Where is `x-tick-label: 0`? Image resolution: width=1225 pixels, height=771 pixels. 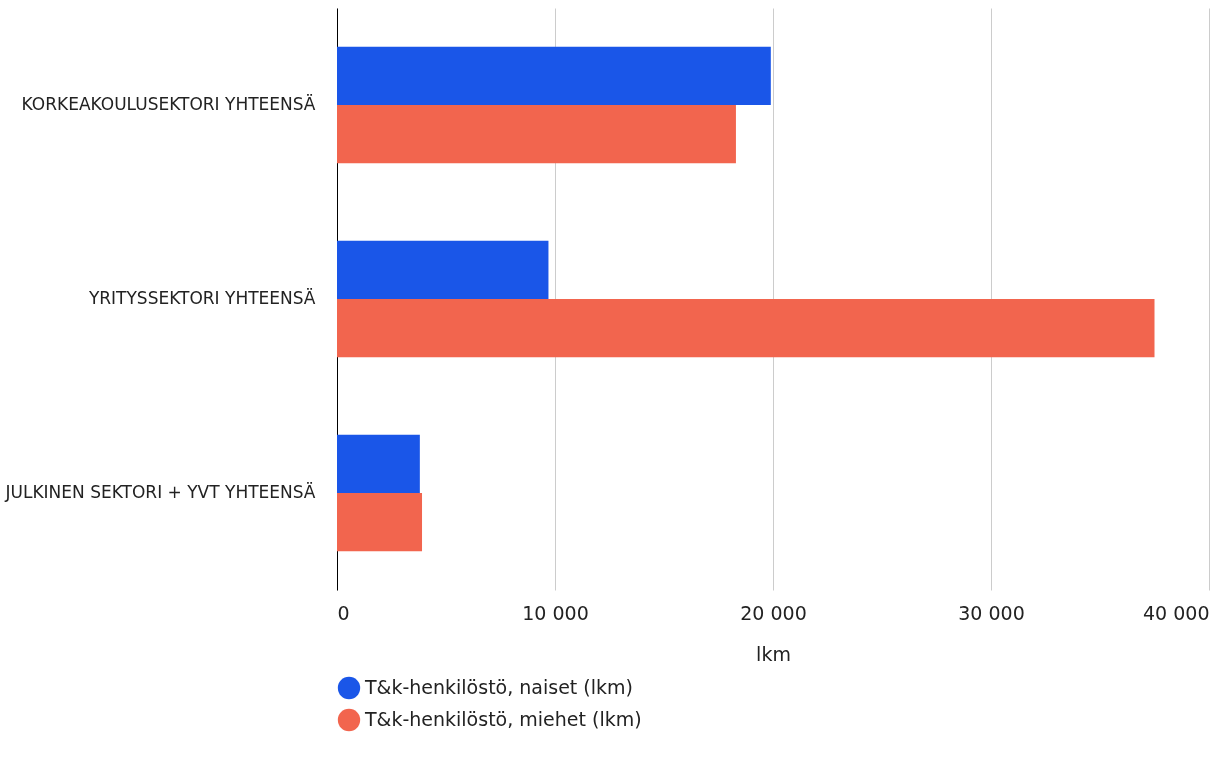 x-tick-label: 0 is located at coordinates (343, 612).